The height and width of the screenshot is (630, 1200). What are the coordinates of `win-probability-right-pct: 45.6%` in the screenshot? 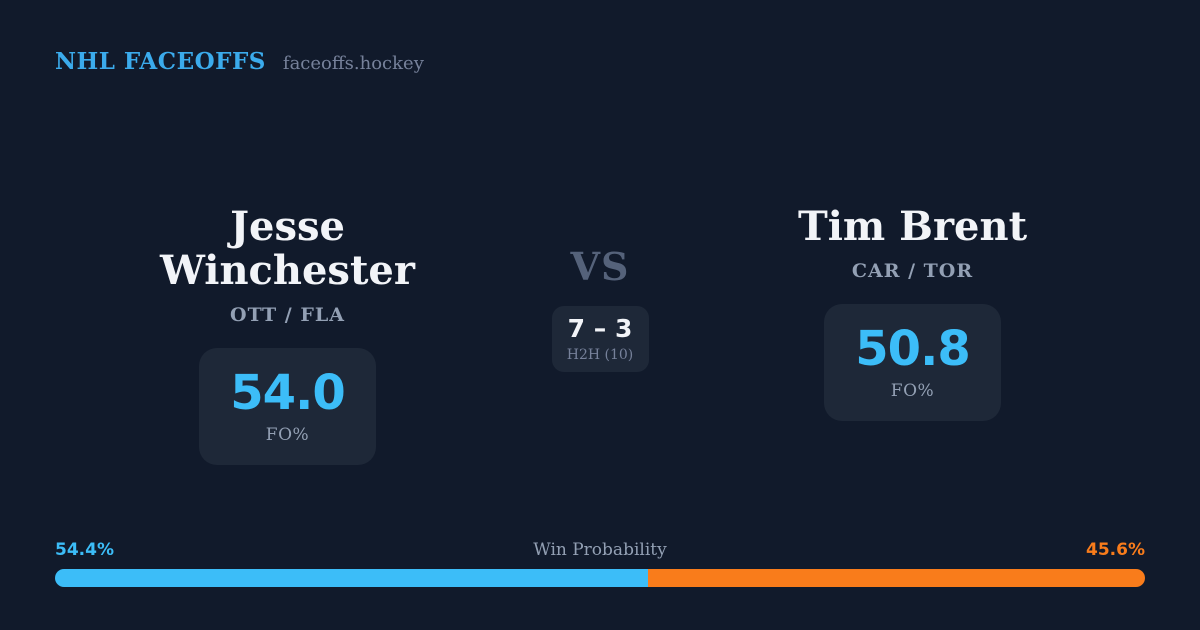 It's located at (1115, 550).